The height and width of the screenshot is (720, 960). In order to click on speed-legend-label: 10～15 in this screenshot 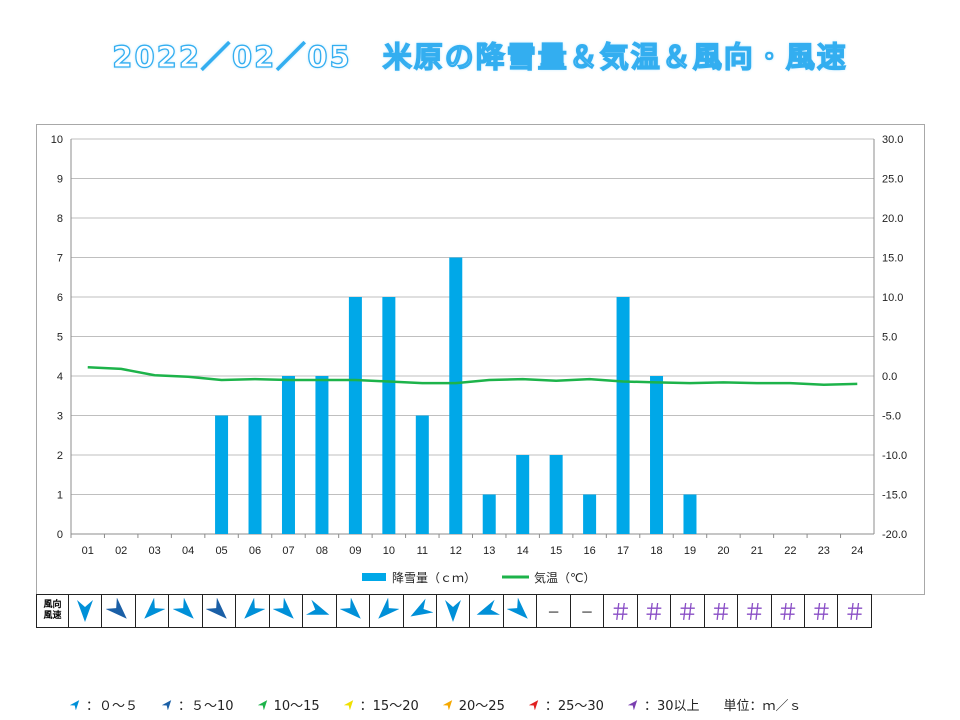, I will do `click(296, 706)`.